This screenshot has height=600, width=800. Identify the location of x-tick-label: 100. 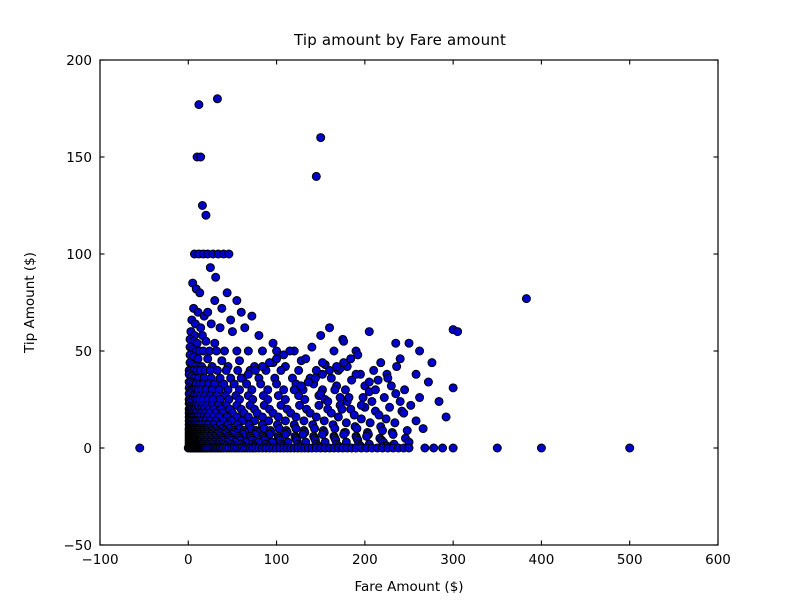
(277, 560).